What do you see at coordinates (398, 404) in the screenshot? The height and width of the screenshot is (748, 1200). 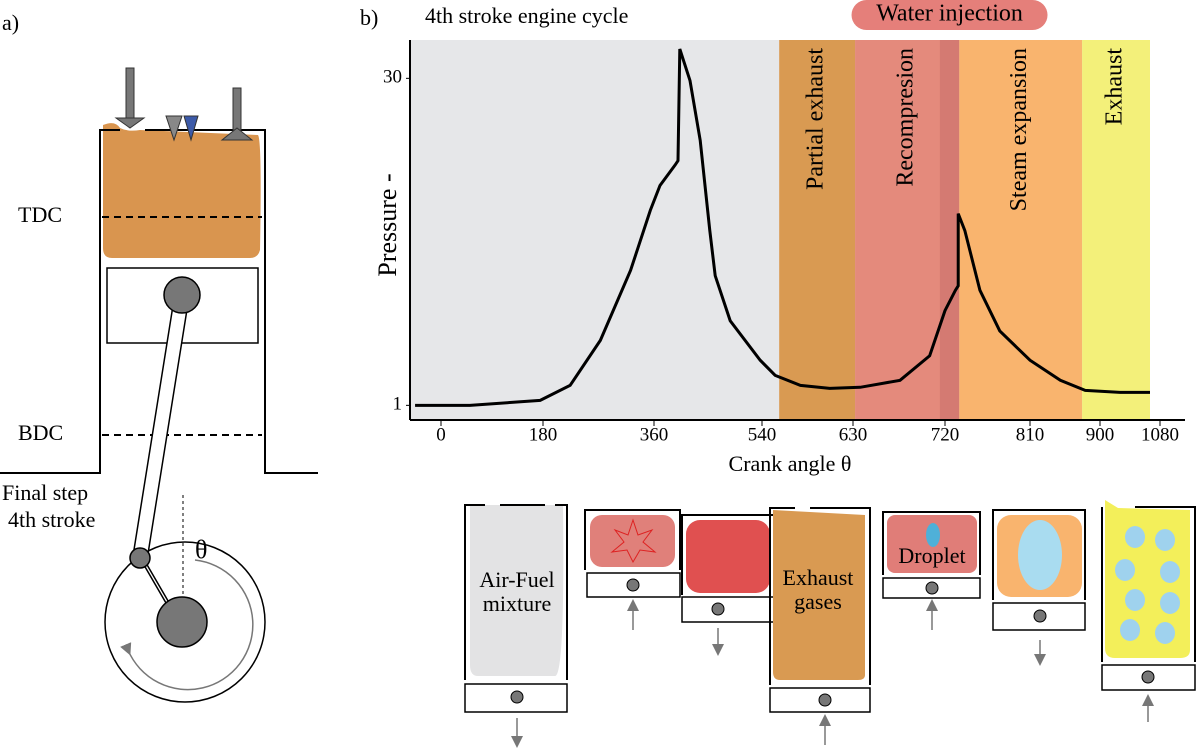 I see `y-tick-label: 1` at bounding box center [398, 404].